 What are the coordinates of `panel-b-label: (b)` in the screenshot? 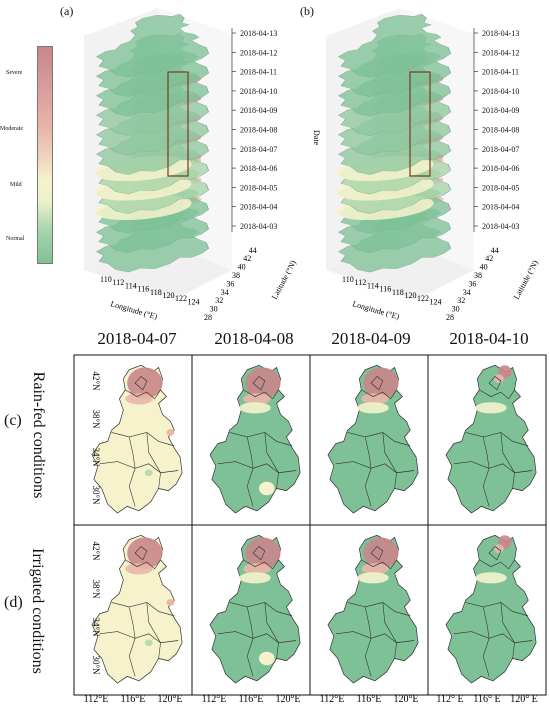 It's located at (307, 11).